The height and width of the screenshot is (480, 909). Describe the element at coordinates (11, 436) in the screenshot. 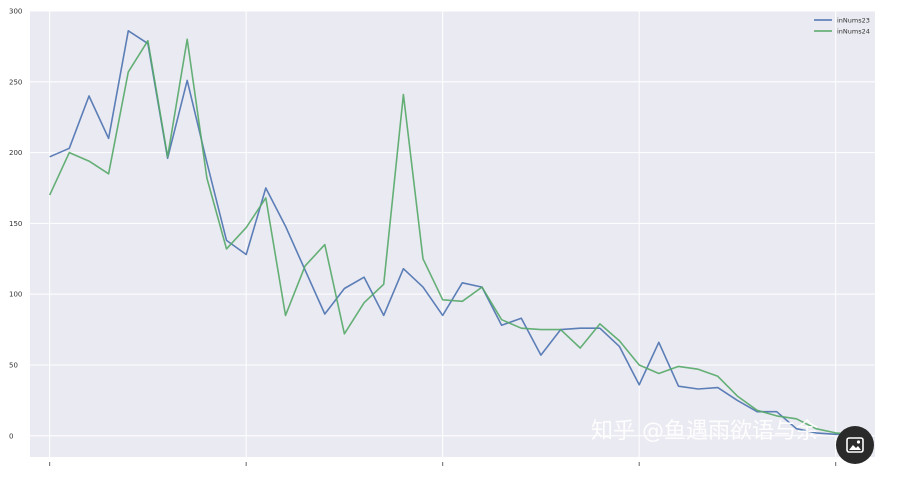

I see `y-tick-label: 0` at that location.